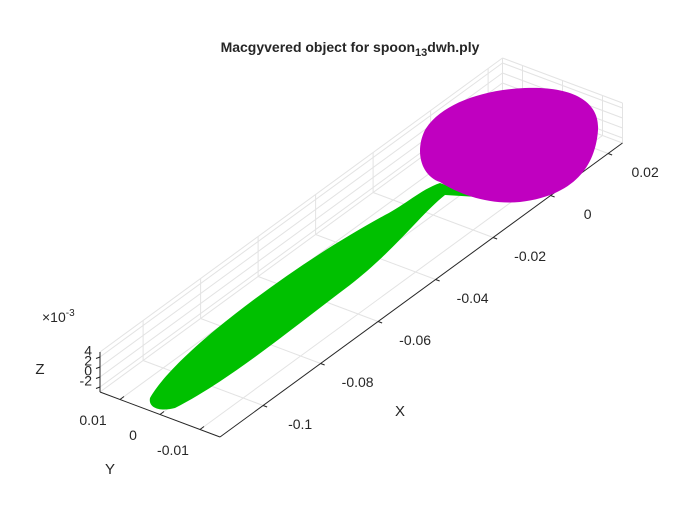  I want to click on y-axis-label: Y, so click(110, 469).